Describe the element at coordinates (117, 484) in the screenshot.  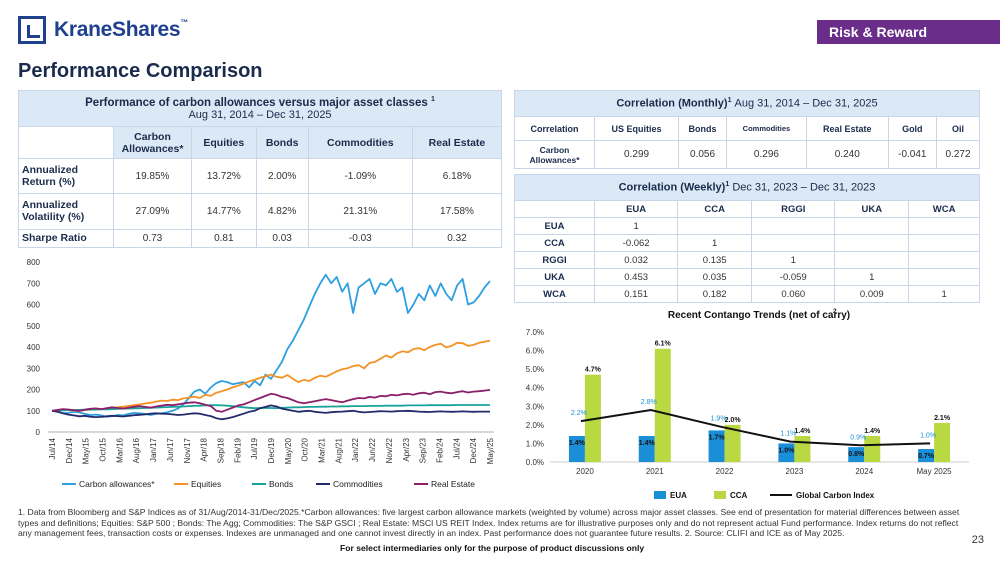
I see `legend-label: Carbon allowances*` at that location.